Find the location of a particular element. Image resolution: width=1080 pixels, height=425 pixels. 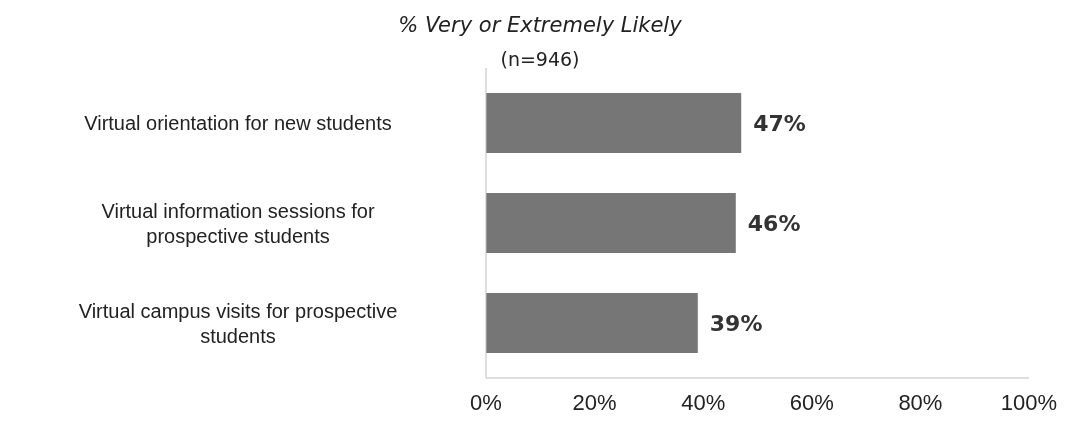

x-tick-label: 80% is located at coordinates (920, 402).